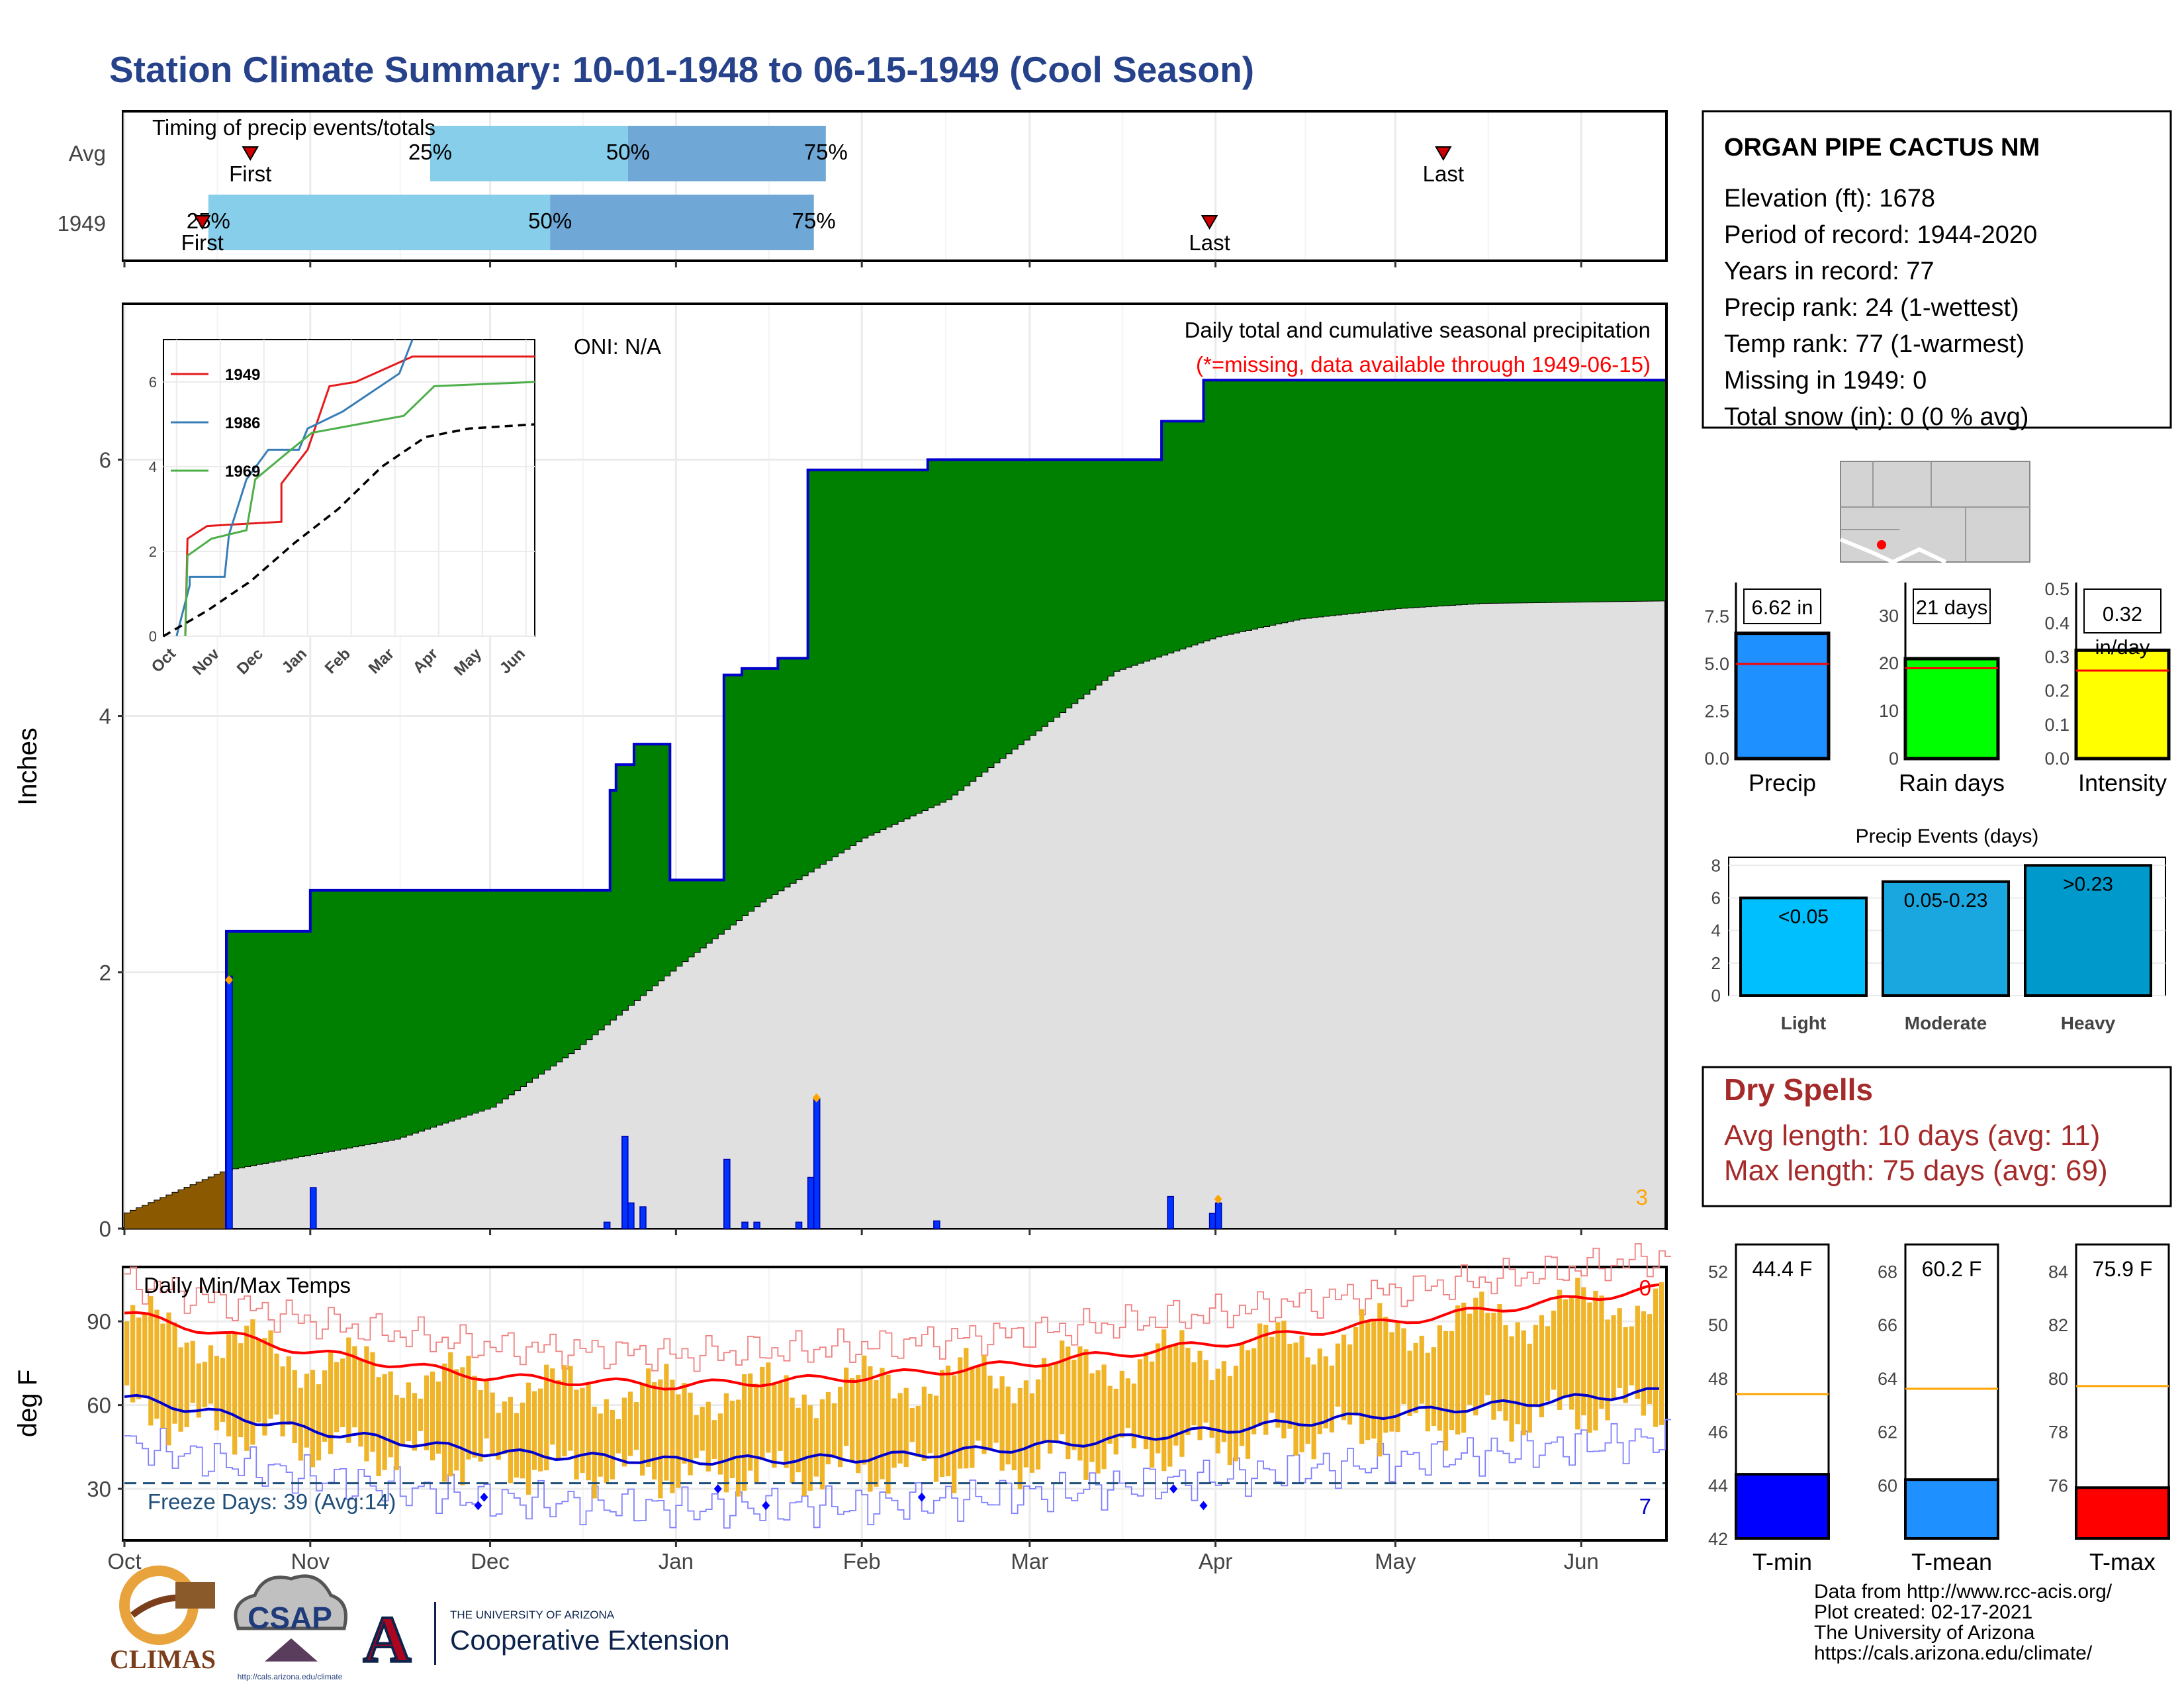 The width and height of the screenshot is (2184, 1688). I want to click on event-bar-label: >0.23, so click(2088, 884).